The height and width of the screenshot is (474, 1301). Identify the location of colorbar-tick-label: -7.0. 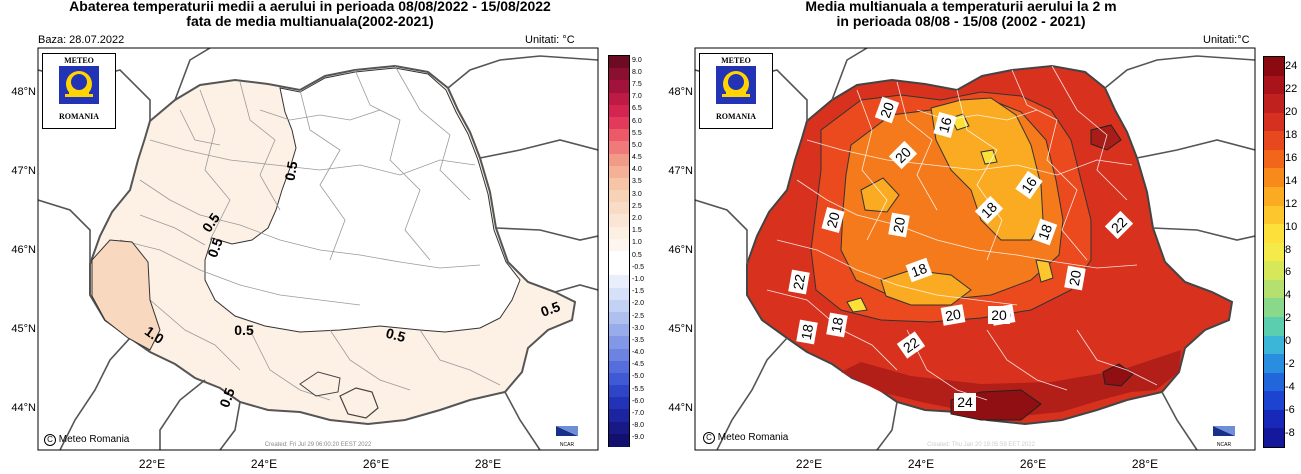
(638, 414).